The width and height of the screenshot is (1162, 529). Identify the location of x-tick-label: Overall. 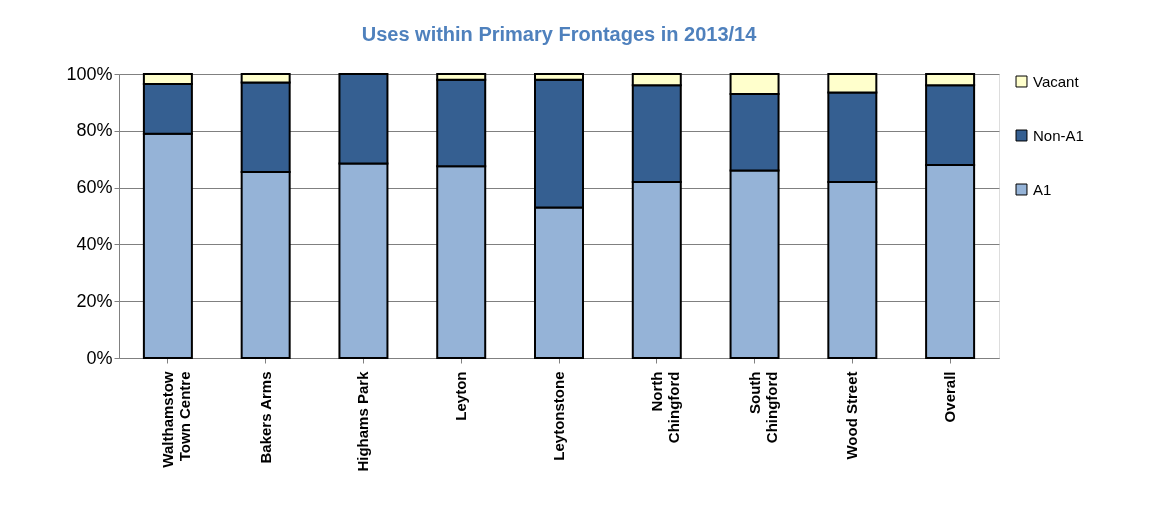
(950, 397).